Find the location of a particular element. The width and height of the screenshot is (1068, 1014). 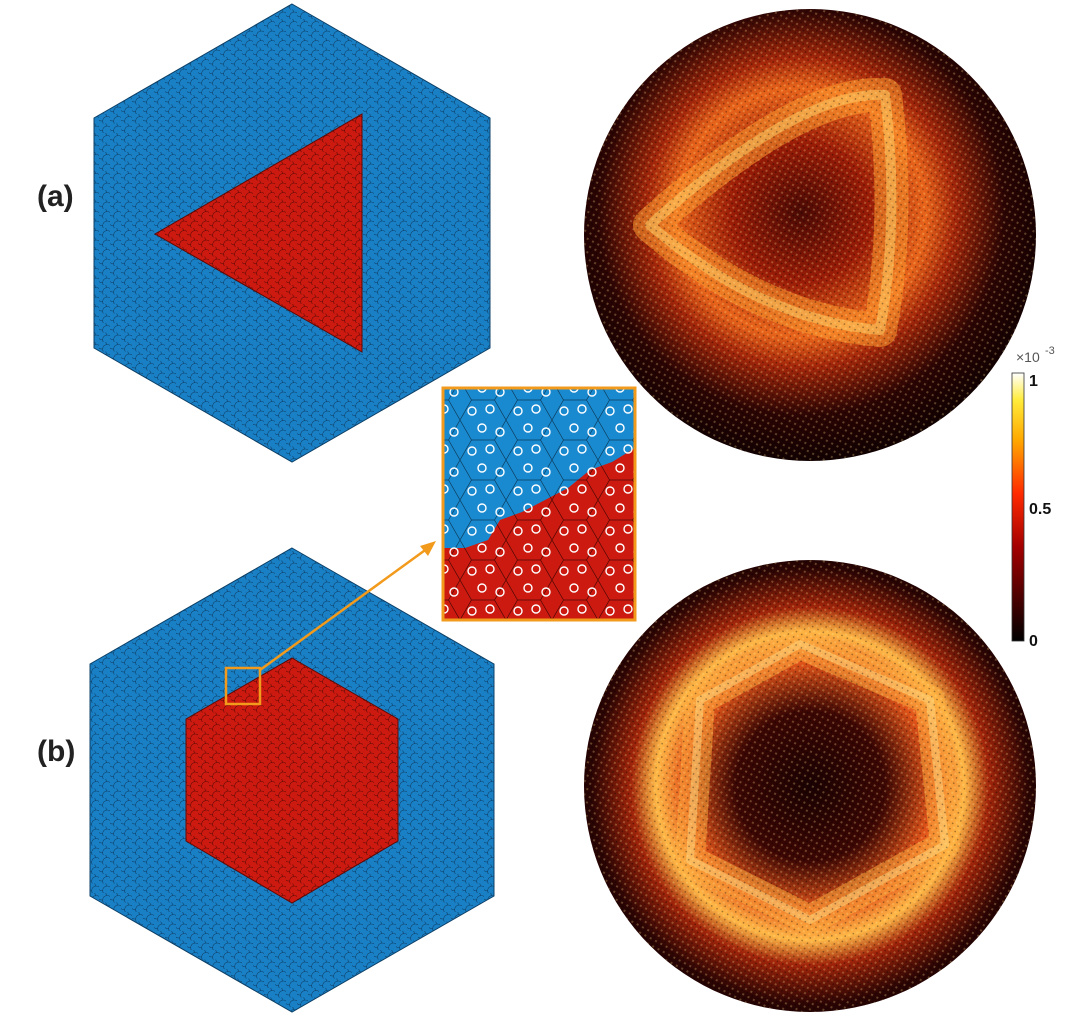

colorbar-exponent: -3 is located at coordinates (1050, 351).